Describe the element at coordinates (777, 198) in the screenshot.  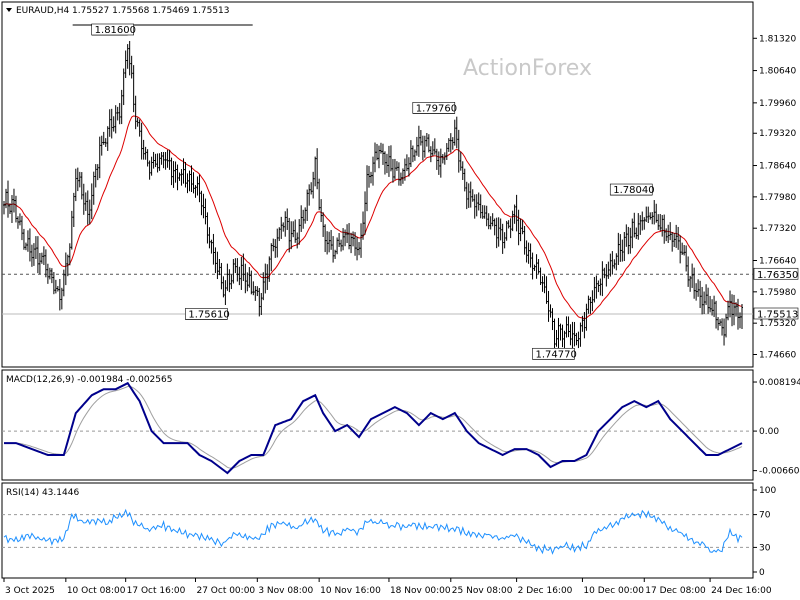
I see `price-axis-label: 1.77980` at that location.